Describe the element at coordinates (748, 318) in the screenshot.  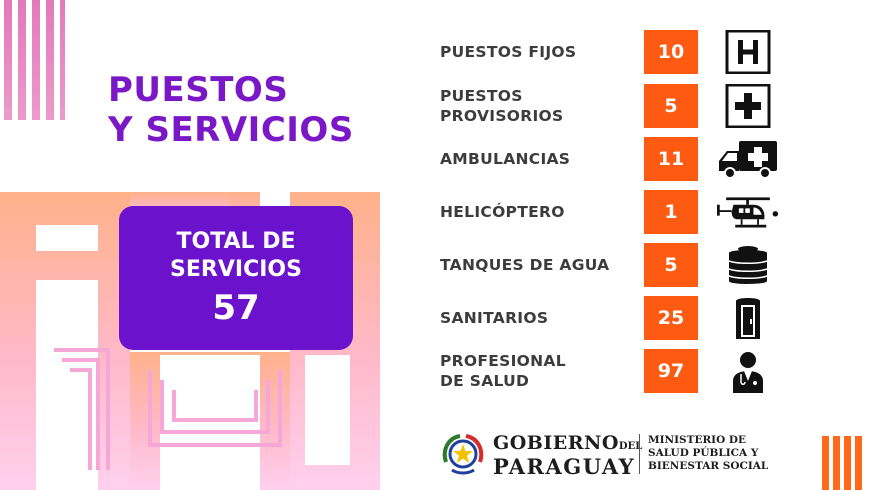
I see `portable-toilet-icon` at that location.